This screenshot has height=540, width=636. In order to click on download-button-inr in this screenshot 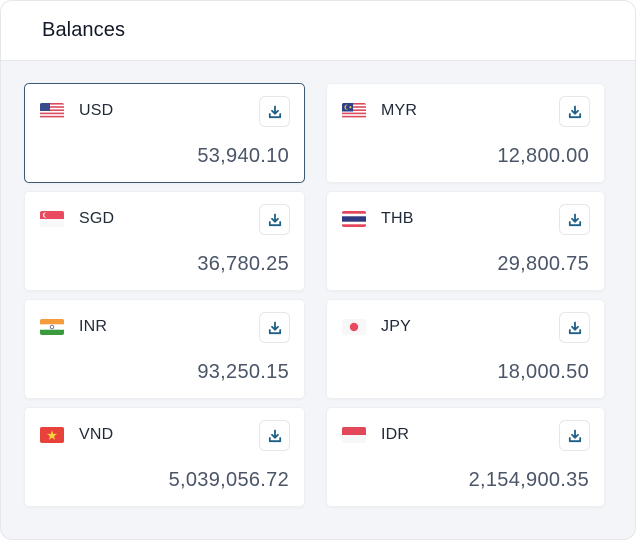, I will do `click(274, 327)`.